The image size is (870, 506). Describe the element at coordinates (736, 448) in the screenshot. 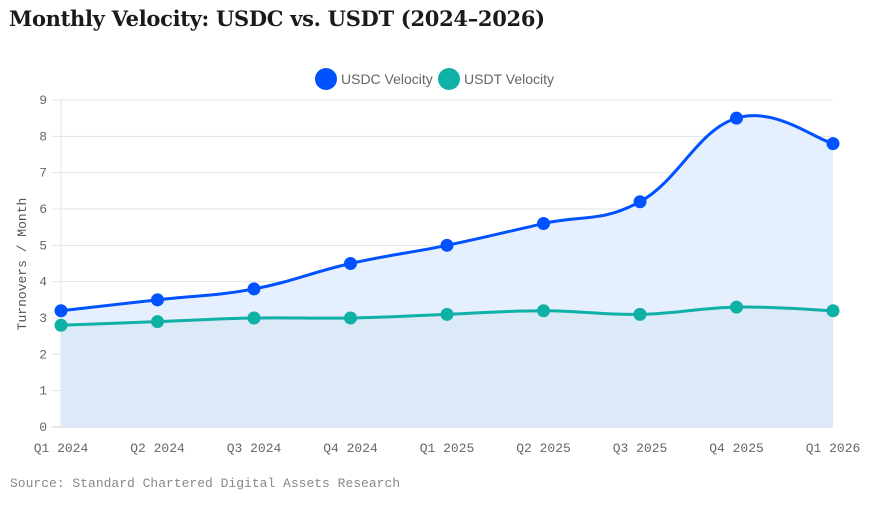

I see `x-tick-label: Q4 2025` at that location.